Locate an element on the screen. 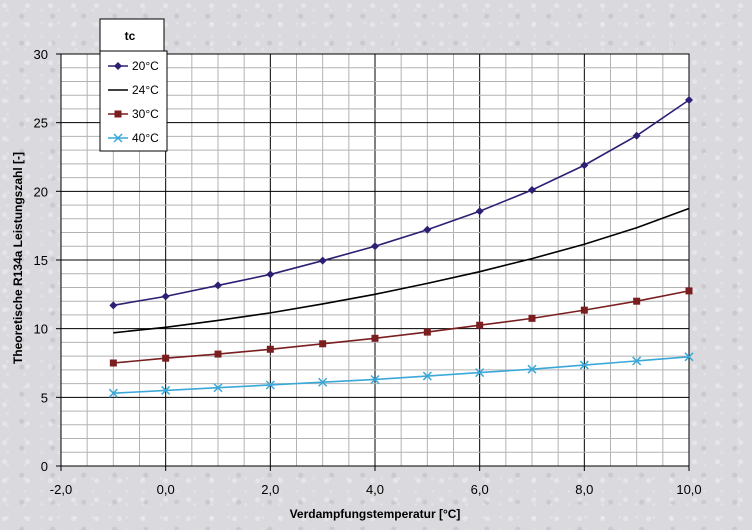 This screenshot has height=530, width=752. y-tick-label: 20 is located at coordinates (41, 191).